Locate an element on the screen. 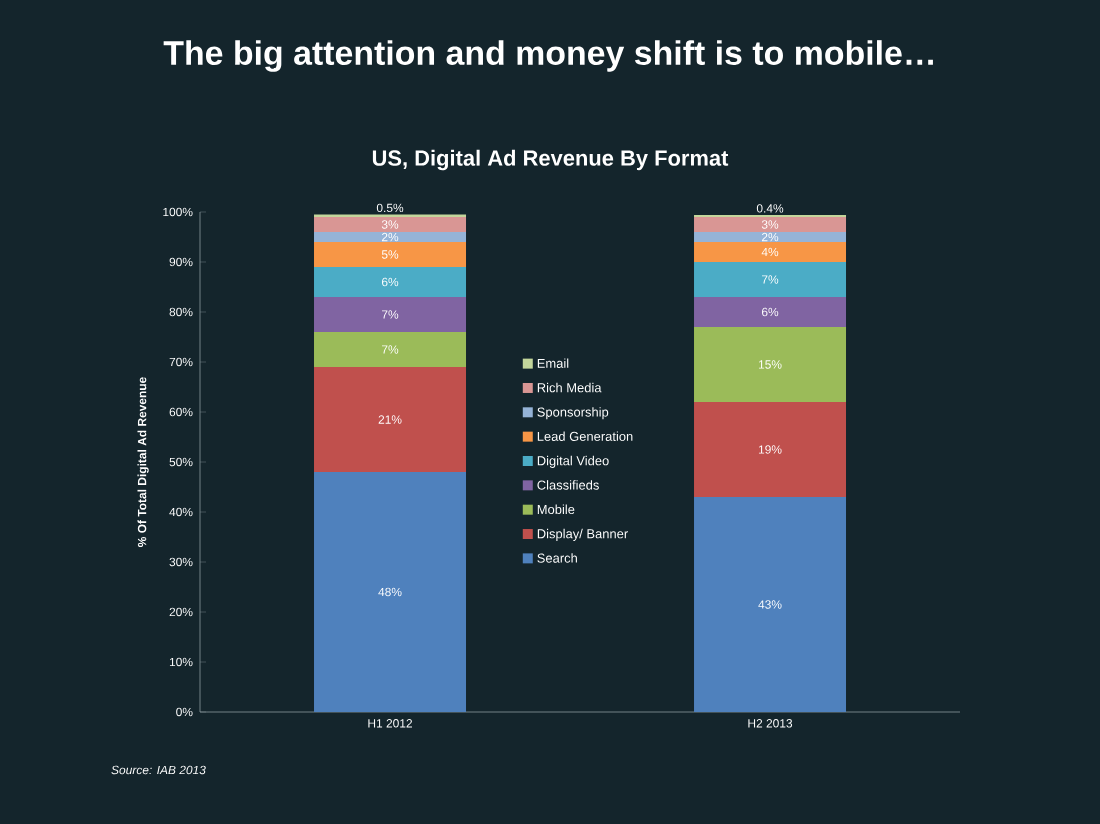  chart-subtitle: US, Digital Ad Revenue By Format is located at coordinates (550, 160).